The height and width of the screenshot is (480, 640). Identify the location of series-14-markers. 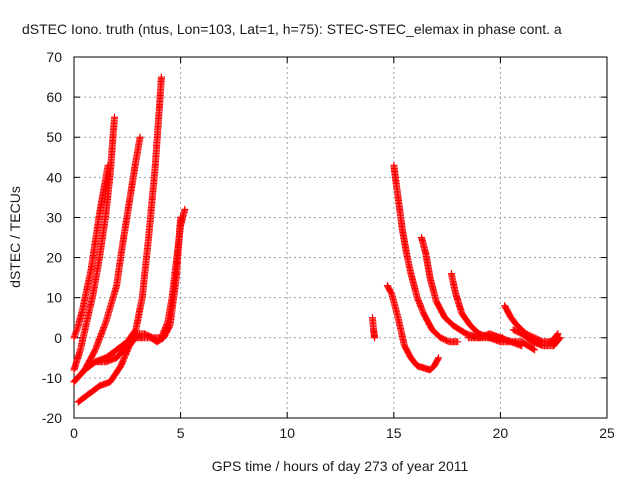
(536, 338).